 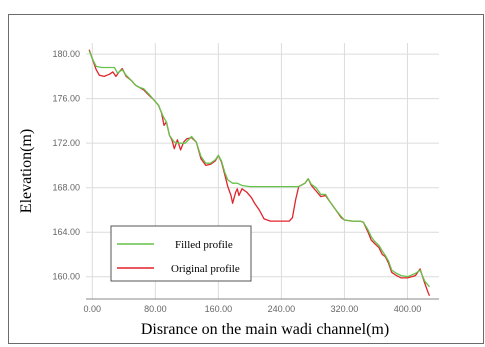 I want to click on x-tick-label: 160.00, so click(x=219, y=309).